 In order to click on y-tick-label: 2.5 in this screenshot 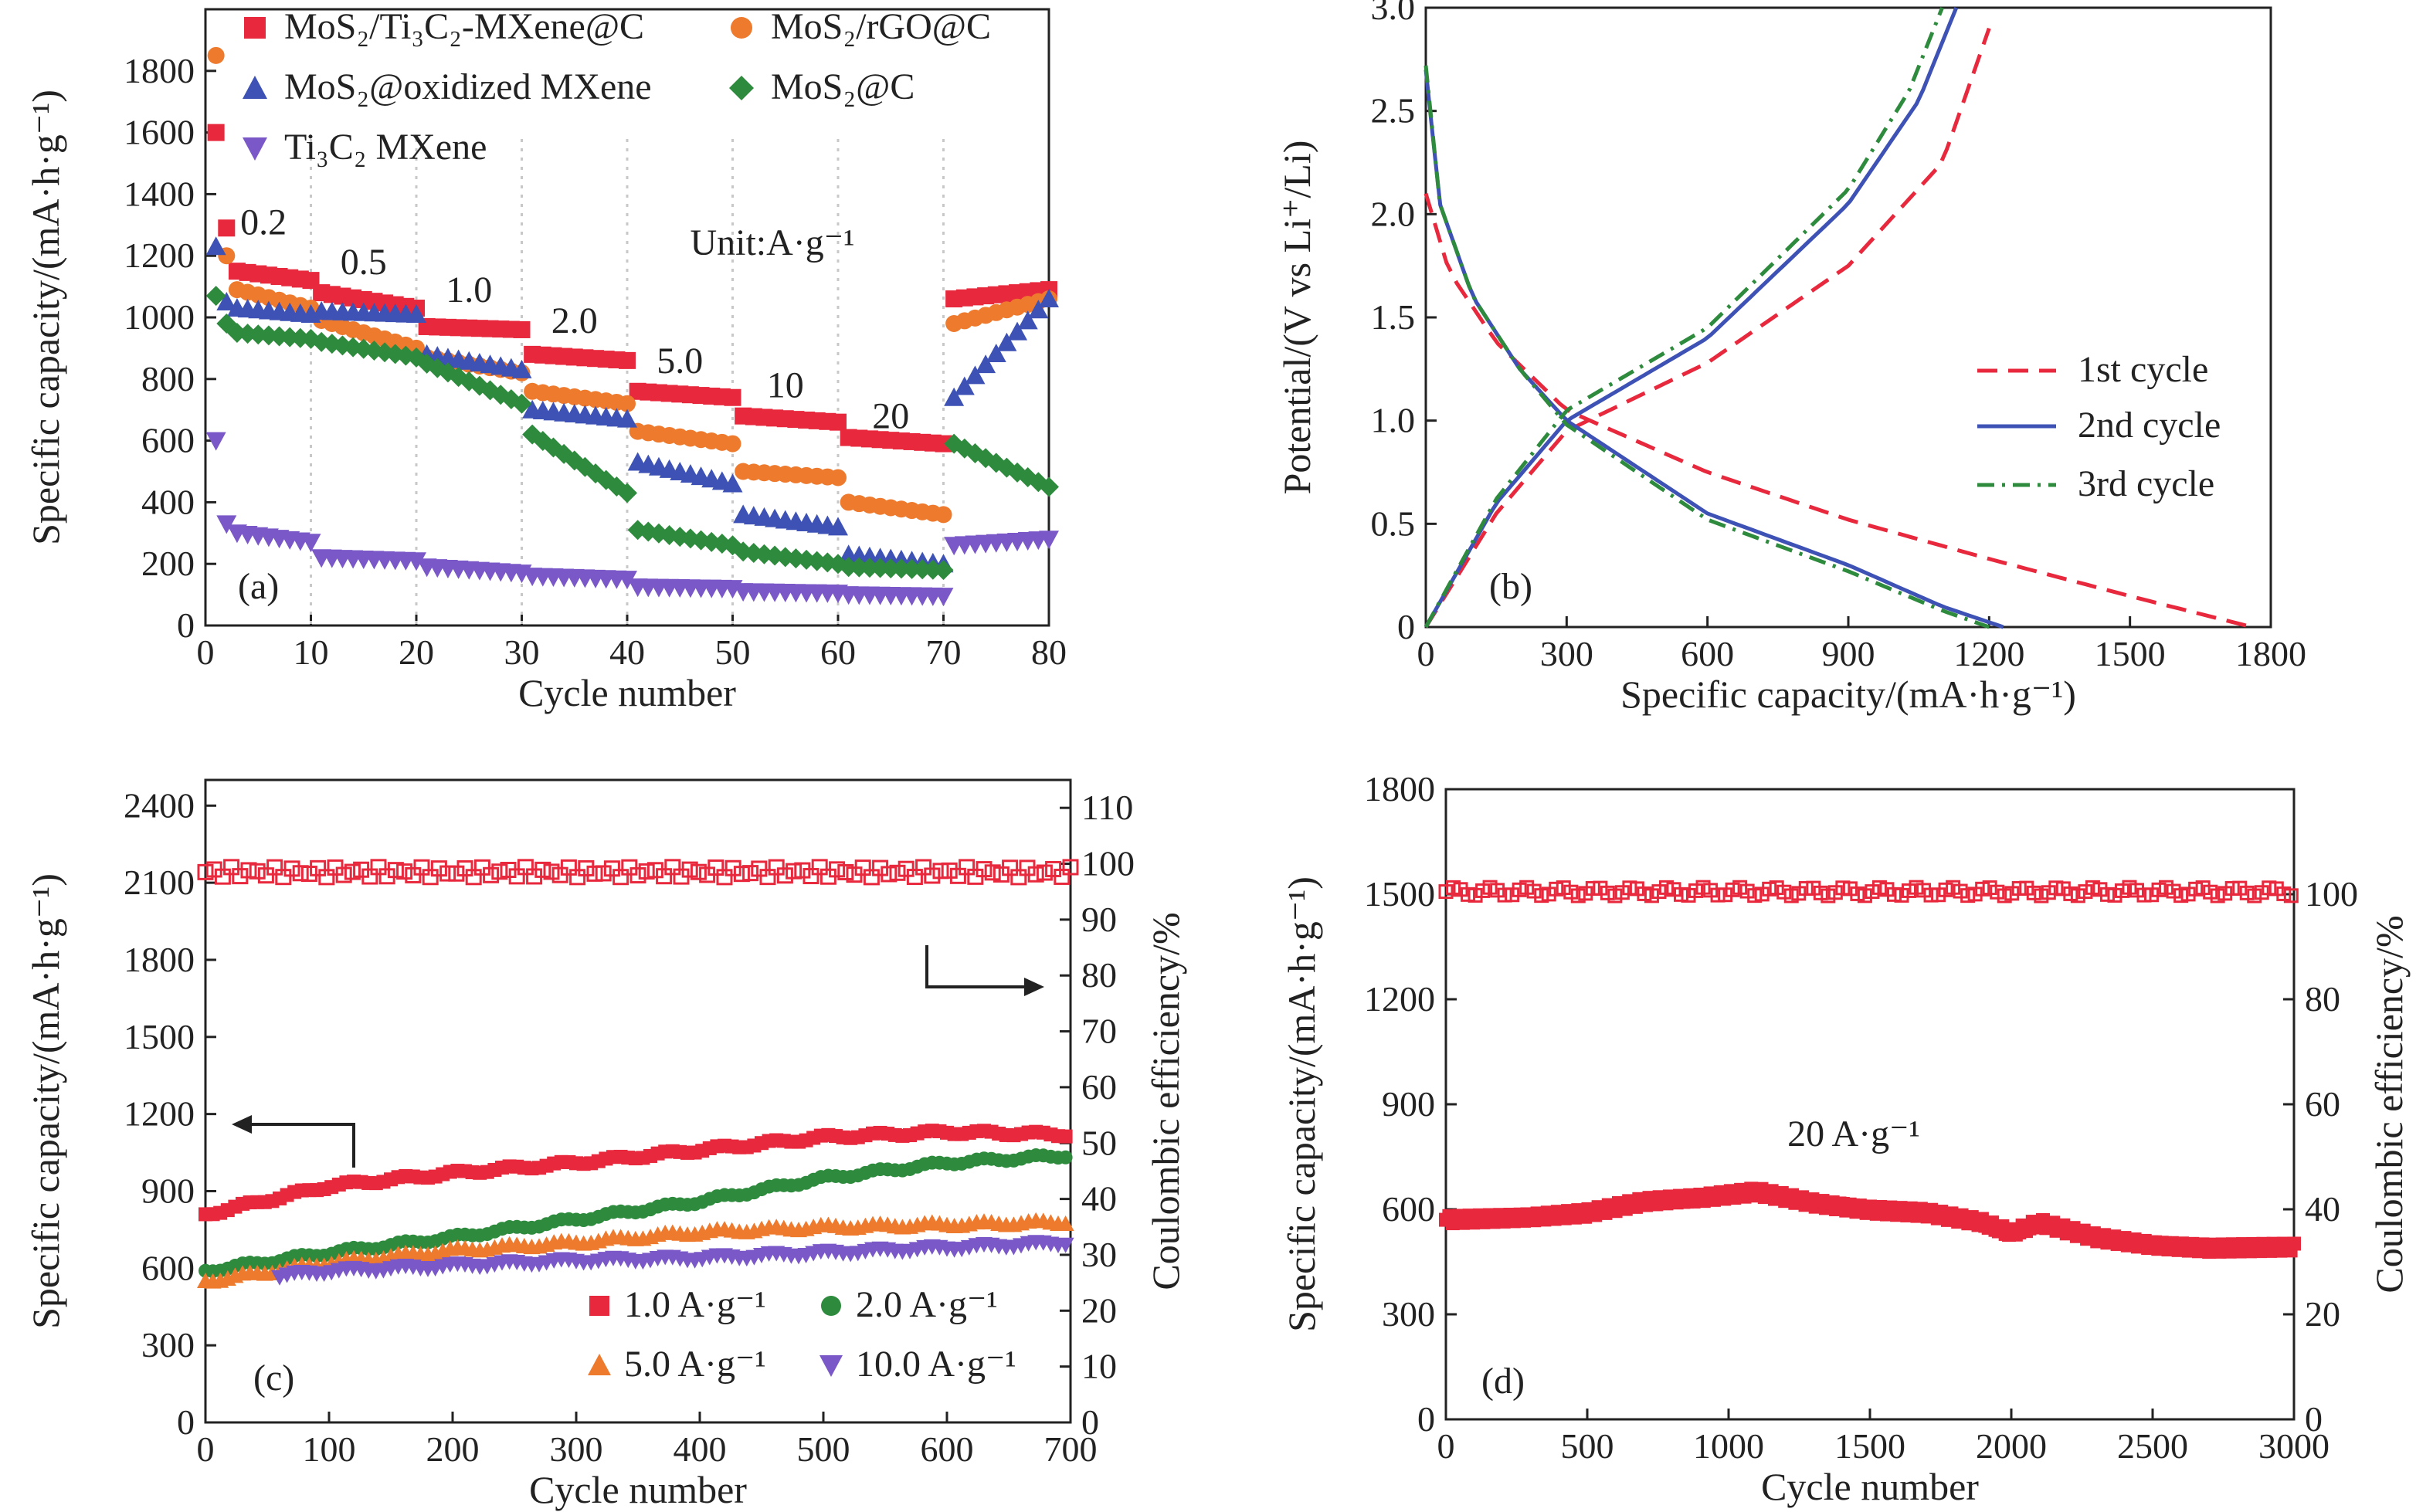, I will do `click(1393, 111)`.